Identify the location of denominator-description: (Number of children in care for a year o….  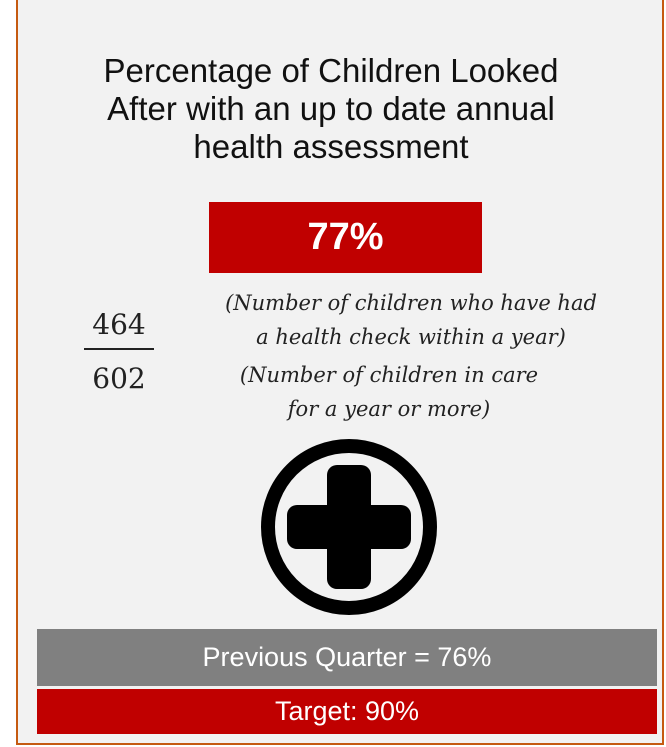
(389, 392).